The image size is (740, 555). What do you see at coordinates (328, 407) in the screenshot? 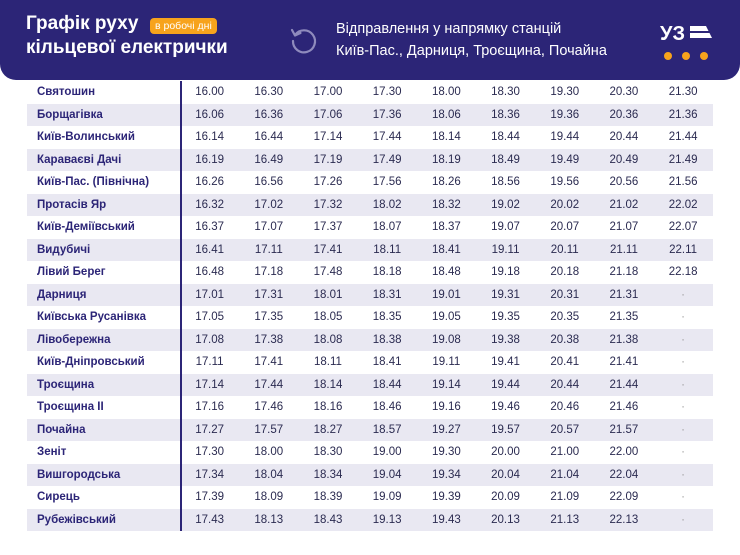
I see `departure-time: 18.16` at bounding box center [328, 407].